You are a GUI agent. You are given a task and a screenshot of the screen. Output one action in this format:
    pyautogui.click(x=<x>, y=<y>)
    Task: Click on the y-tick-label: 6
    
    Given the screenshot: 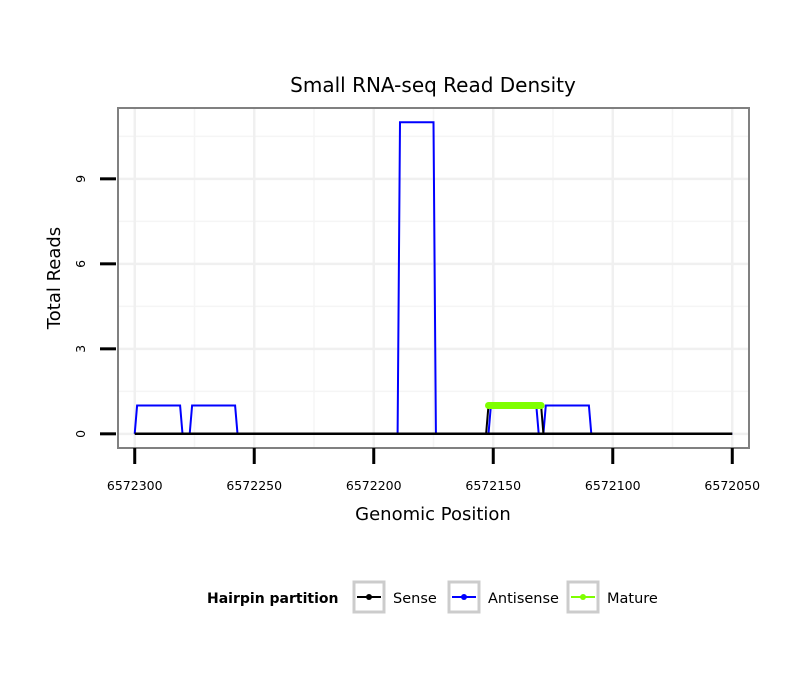 What is the action you would take?
    pyautogui.click(x=80, y=264)
    